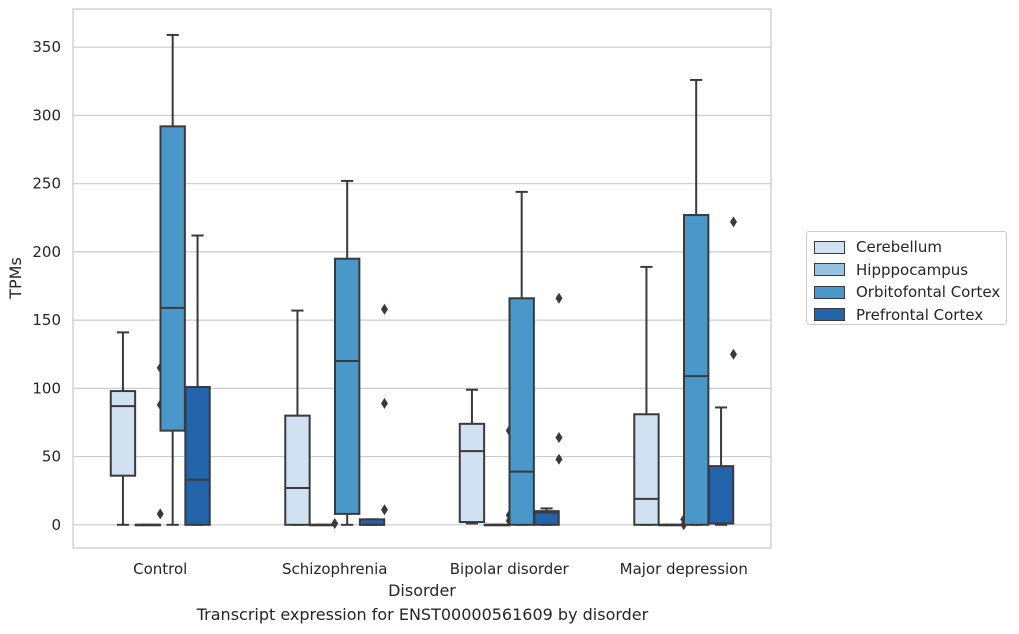 The image size is (1019, 634). I want to click on legend-swatch-prefrontal-cortex, so click(829, 315).